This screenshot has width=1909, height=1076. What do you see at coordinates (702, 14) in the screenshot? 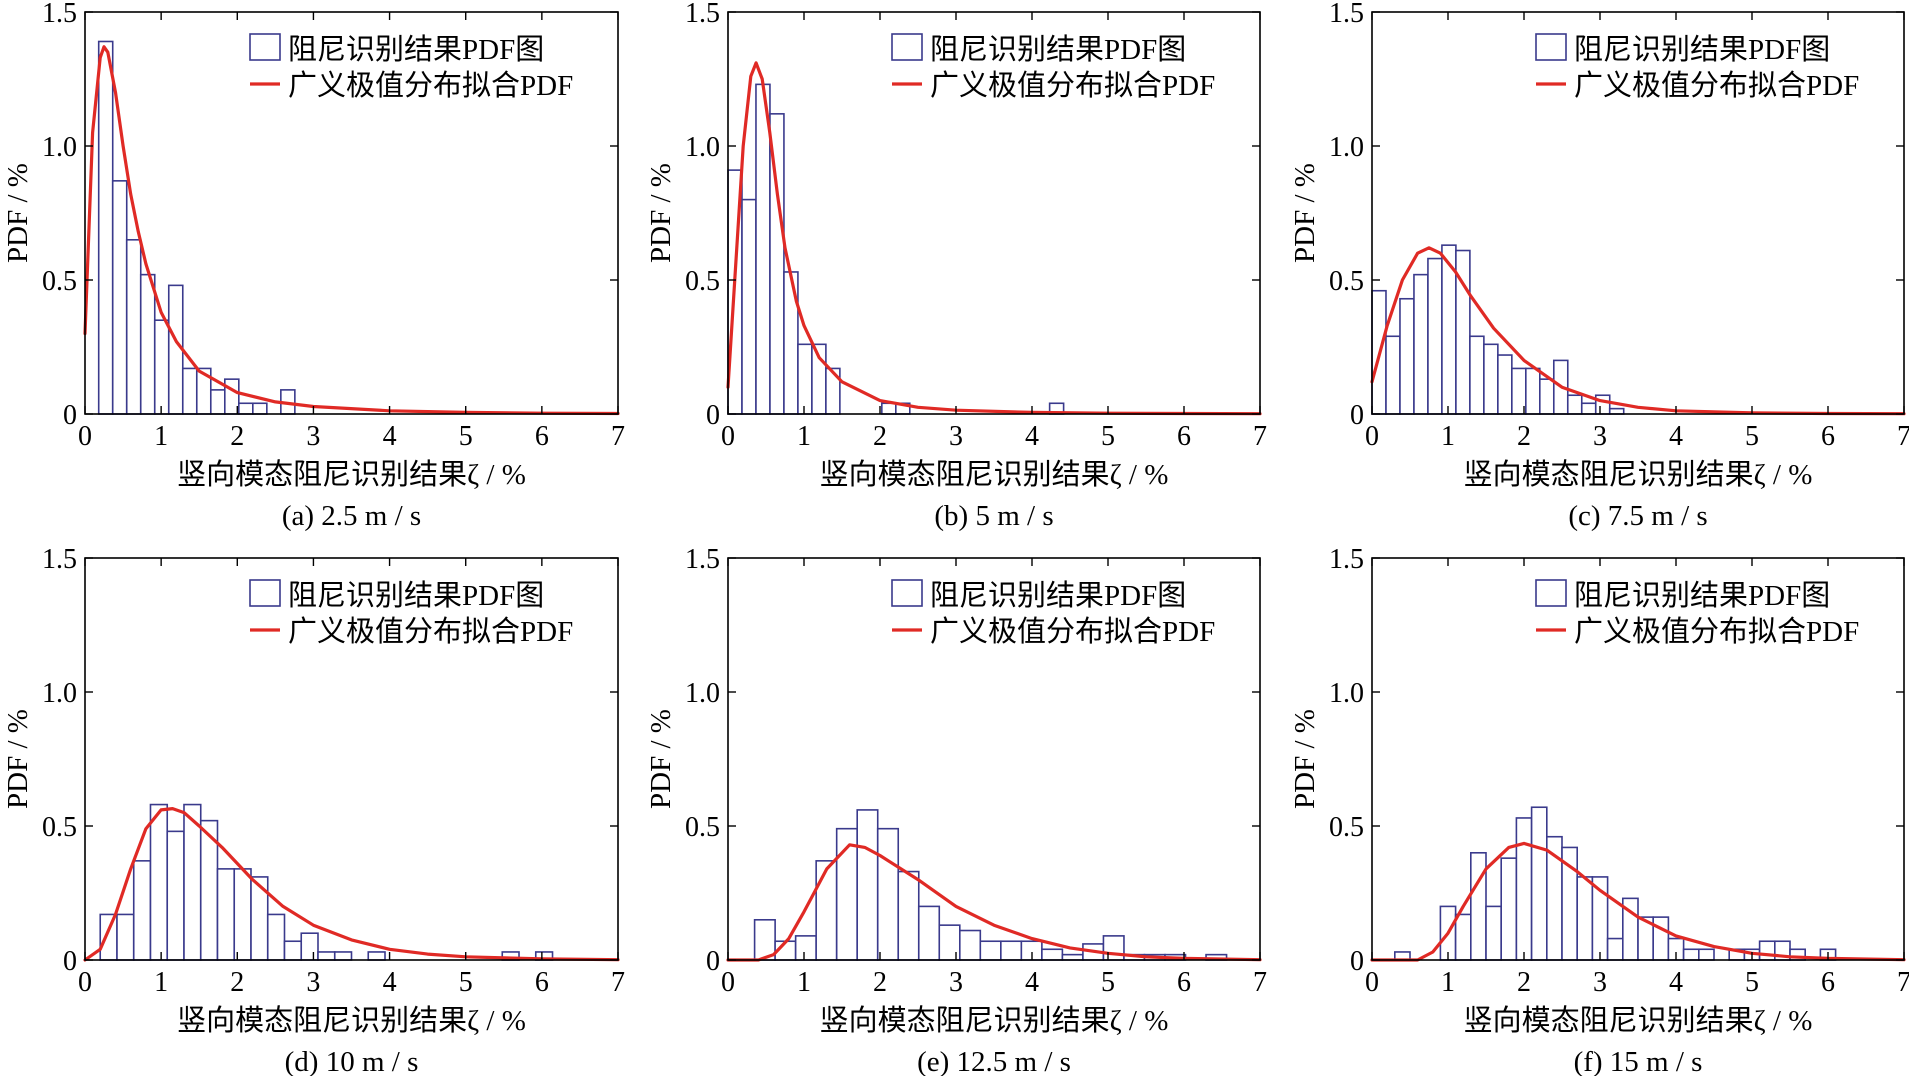
I see `y-tick-label: 1.5` at bounding box center [702, 14].